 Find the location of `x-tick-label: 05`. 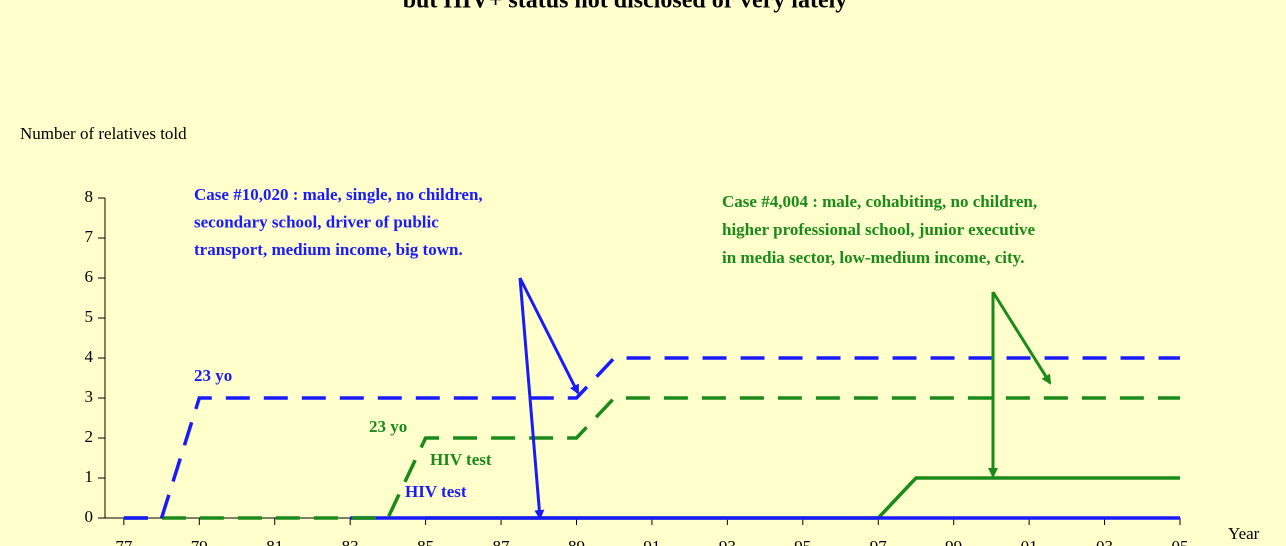

x-tick-label: 05 is located at coordinates (1180, 541).